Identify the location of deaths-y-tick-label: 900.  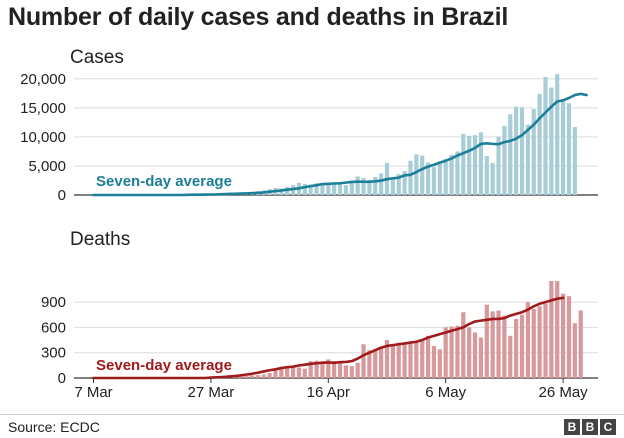
(53, 302).